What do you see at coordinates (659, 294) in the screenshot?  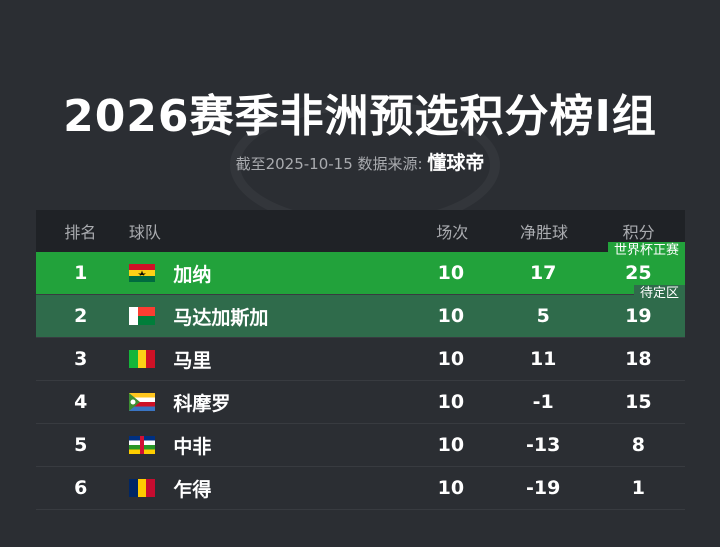 I see `zone-badge: 待定区` at bounding box center [659, 294].